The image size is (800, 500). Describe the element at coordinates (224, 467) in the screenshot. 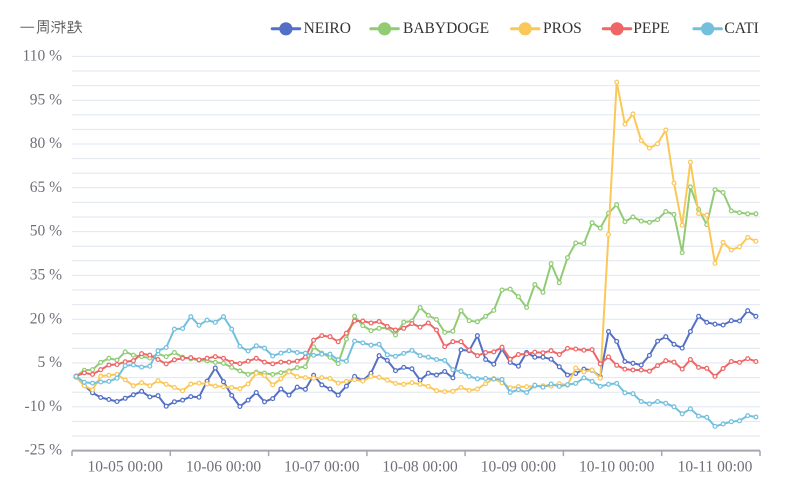

I see `svg-text: 10-06 00:00` at that location.